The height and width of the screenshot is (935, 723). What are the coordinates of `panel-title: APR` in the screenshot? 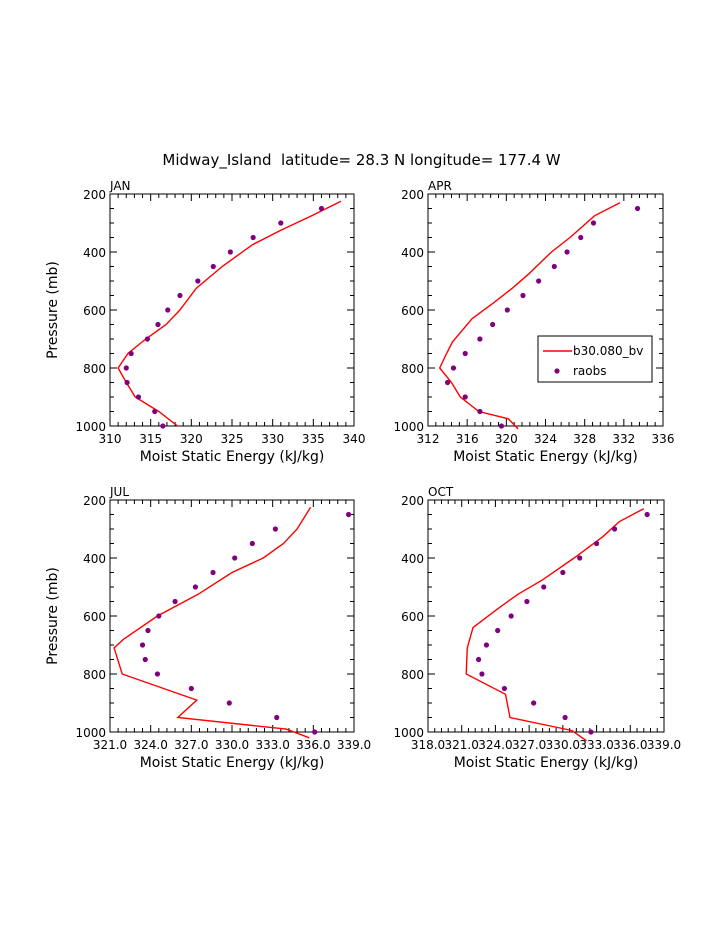 It's located at (440, 186).